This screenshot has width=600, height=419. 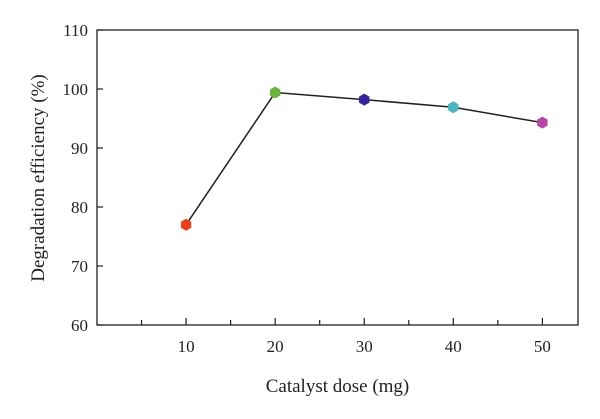 What do you see at coordinates (83, 178) in the screenshot?
I see `y-axis-ticks: 60 70 80 90 100 110` at bounding box center [83, 178].